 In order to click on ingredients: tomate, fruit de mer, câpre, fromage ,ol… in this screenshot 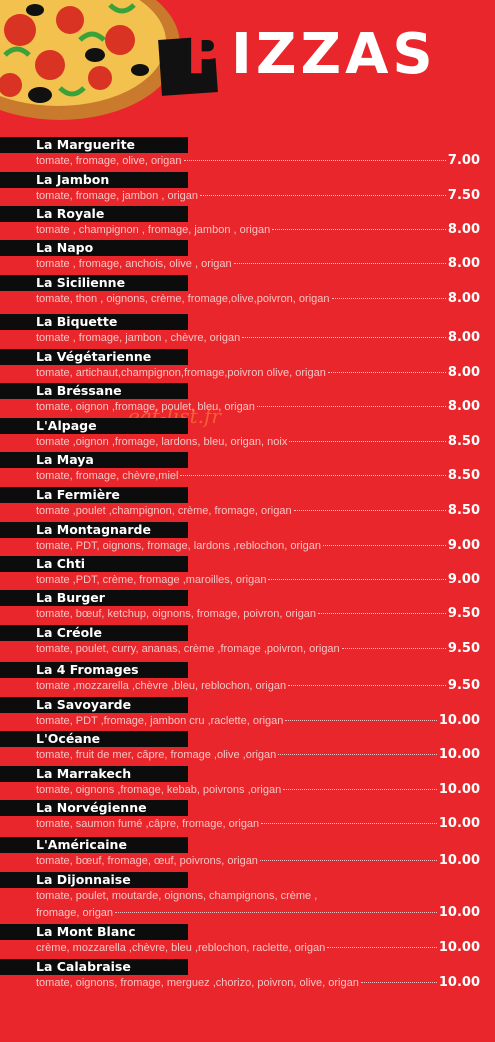, I will do `click(156, 755)`.